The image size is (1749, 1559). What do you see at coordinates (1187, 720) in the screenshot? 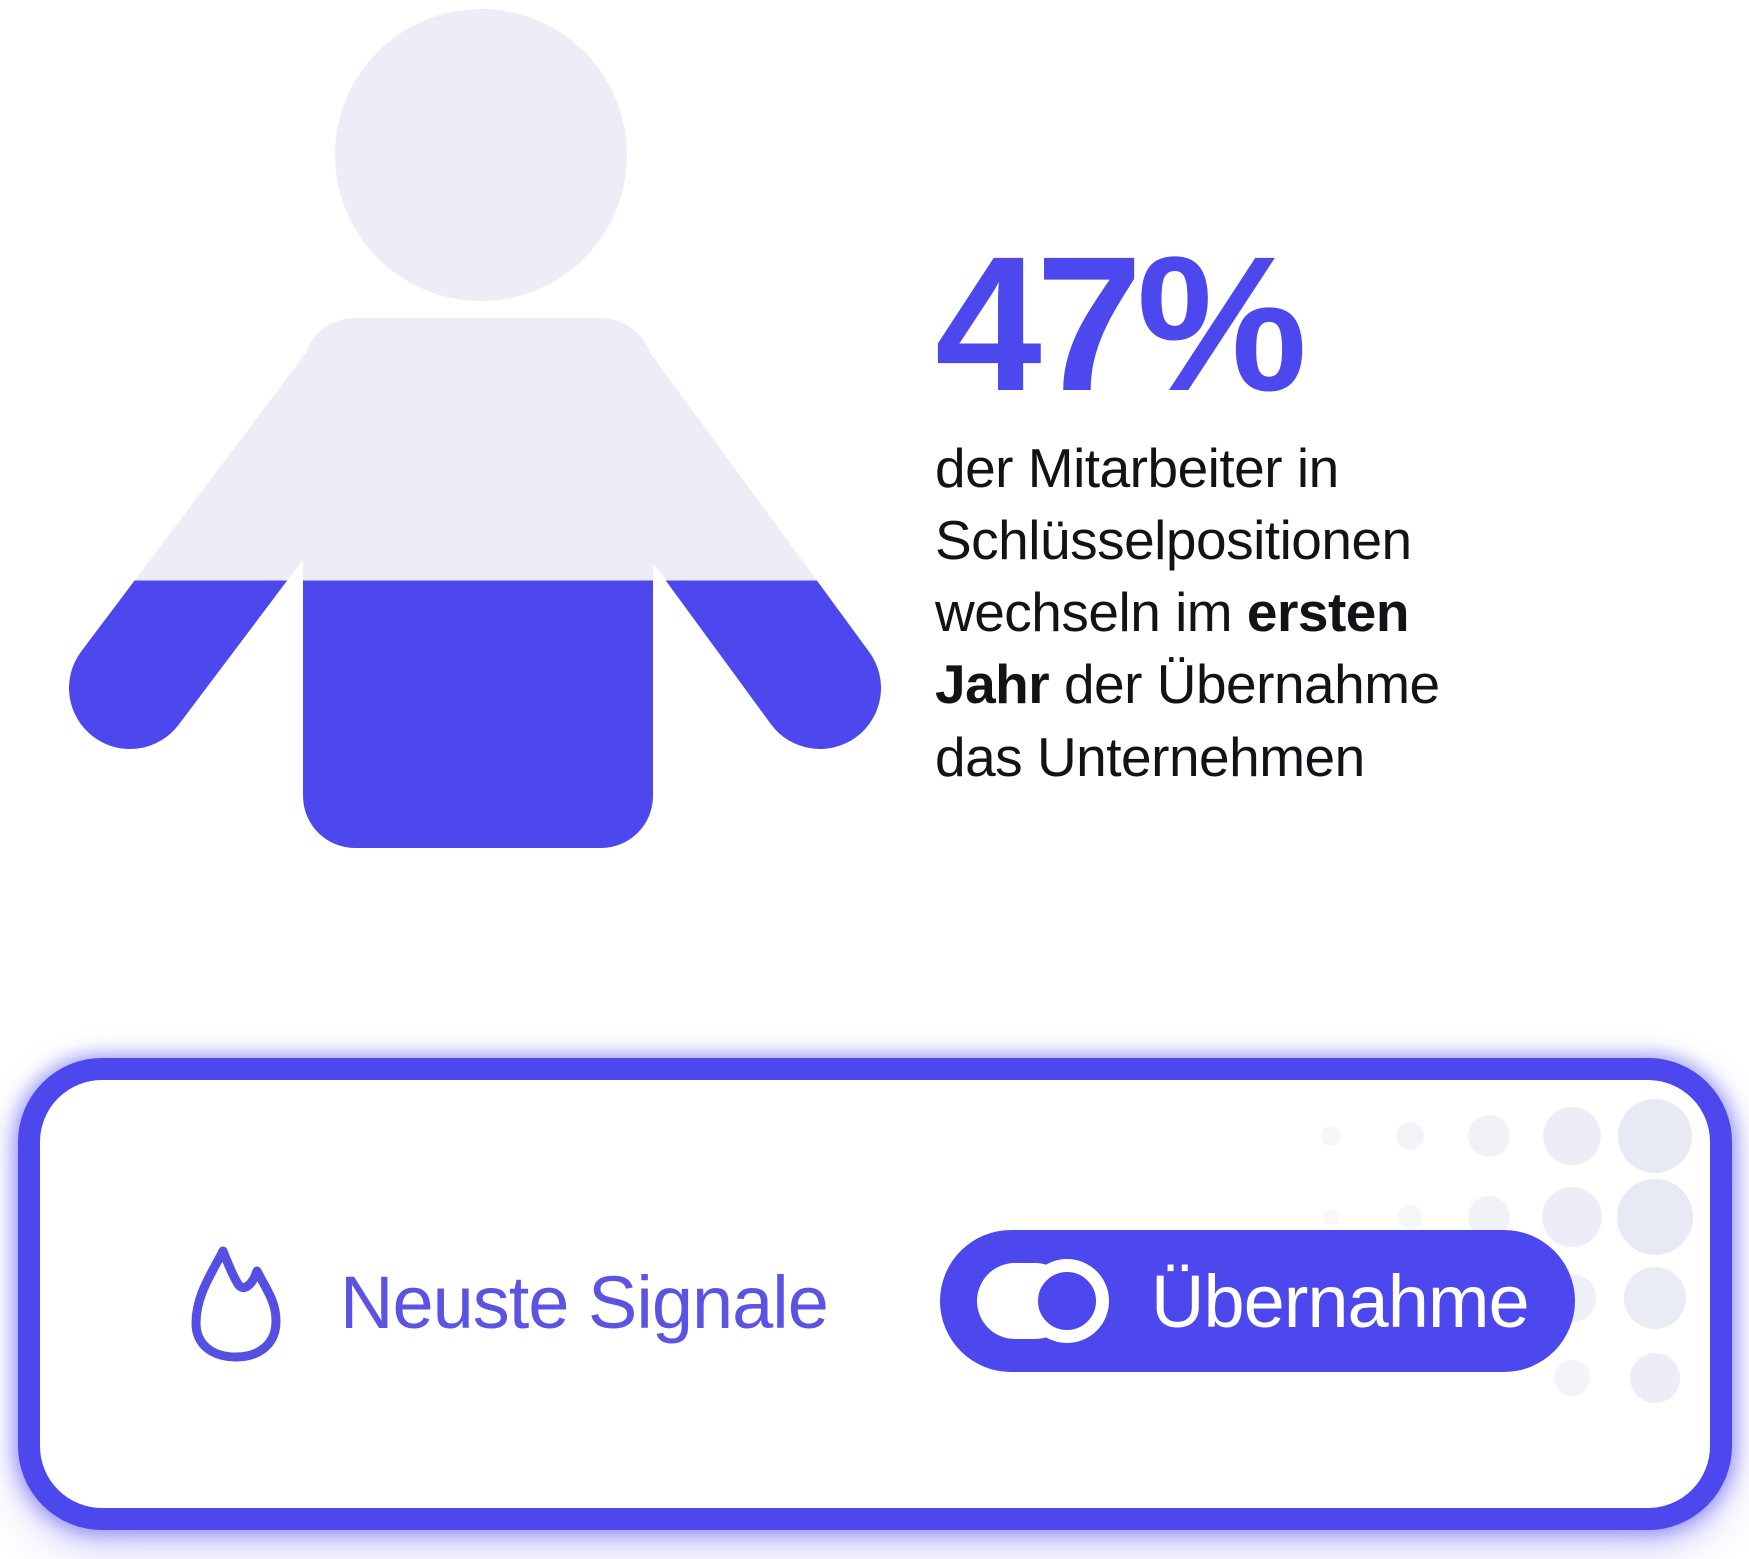
I see `stat-description-part2: der Übernahme das Unternehmen` at bounding box center [1187, 720].